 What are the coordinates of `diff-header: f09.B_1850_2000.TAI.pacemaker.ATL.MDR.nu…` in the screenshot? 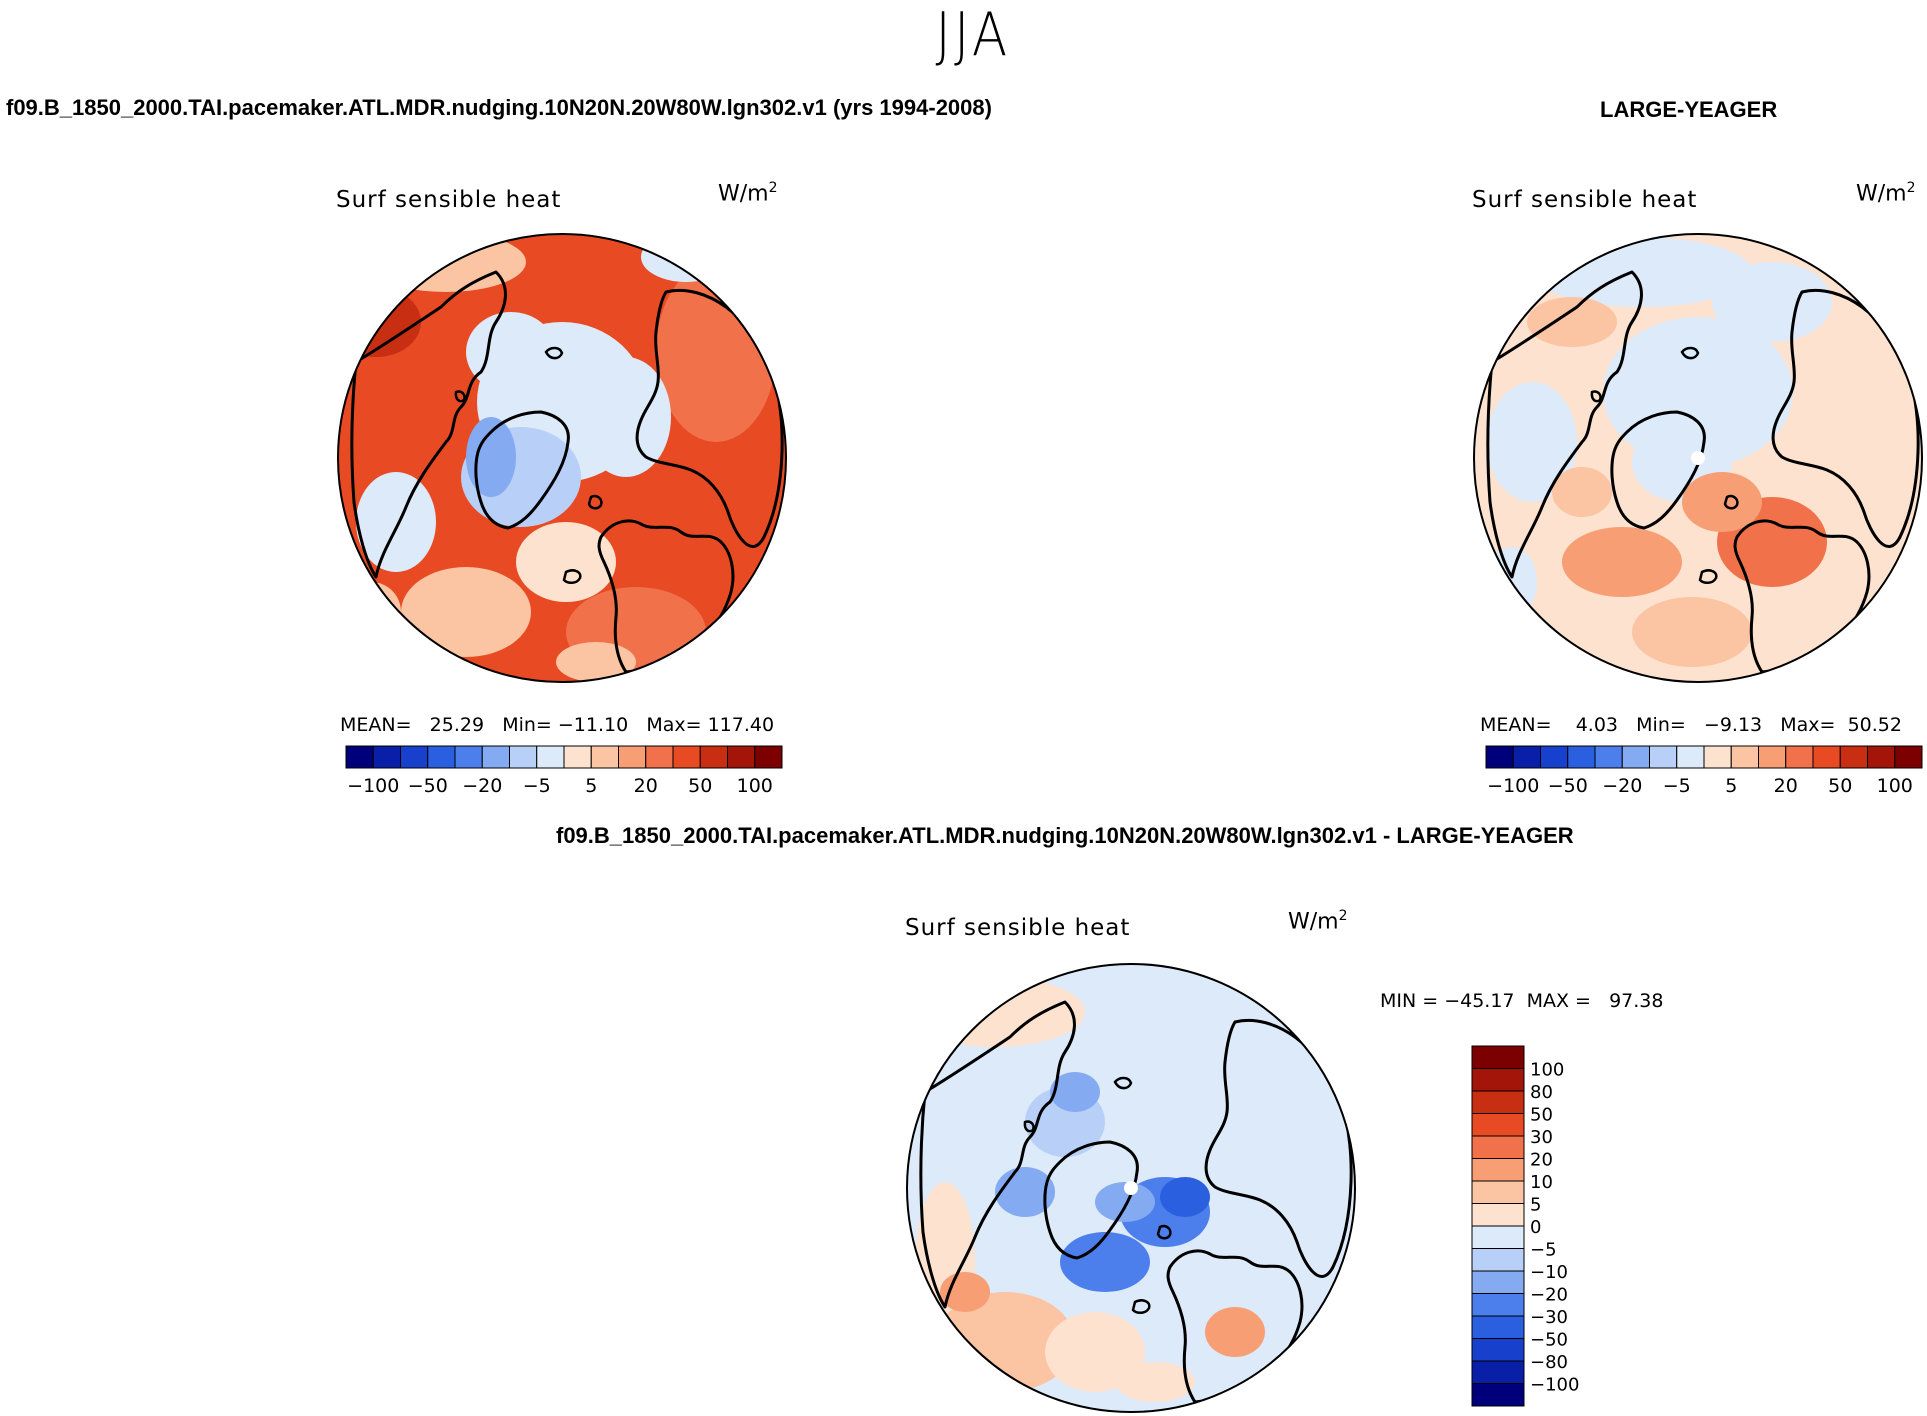 It's located at (1065, 835).